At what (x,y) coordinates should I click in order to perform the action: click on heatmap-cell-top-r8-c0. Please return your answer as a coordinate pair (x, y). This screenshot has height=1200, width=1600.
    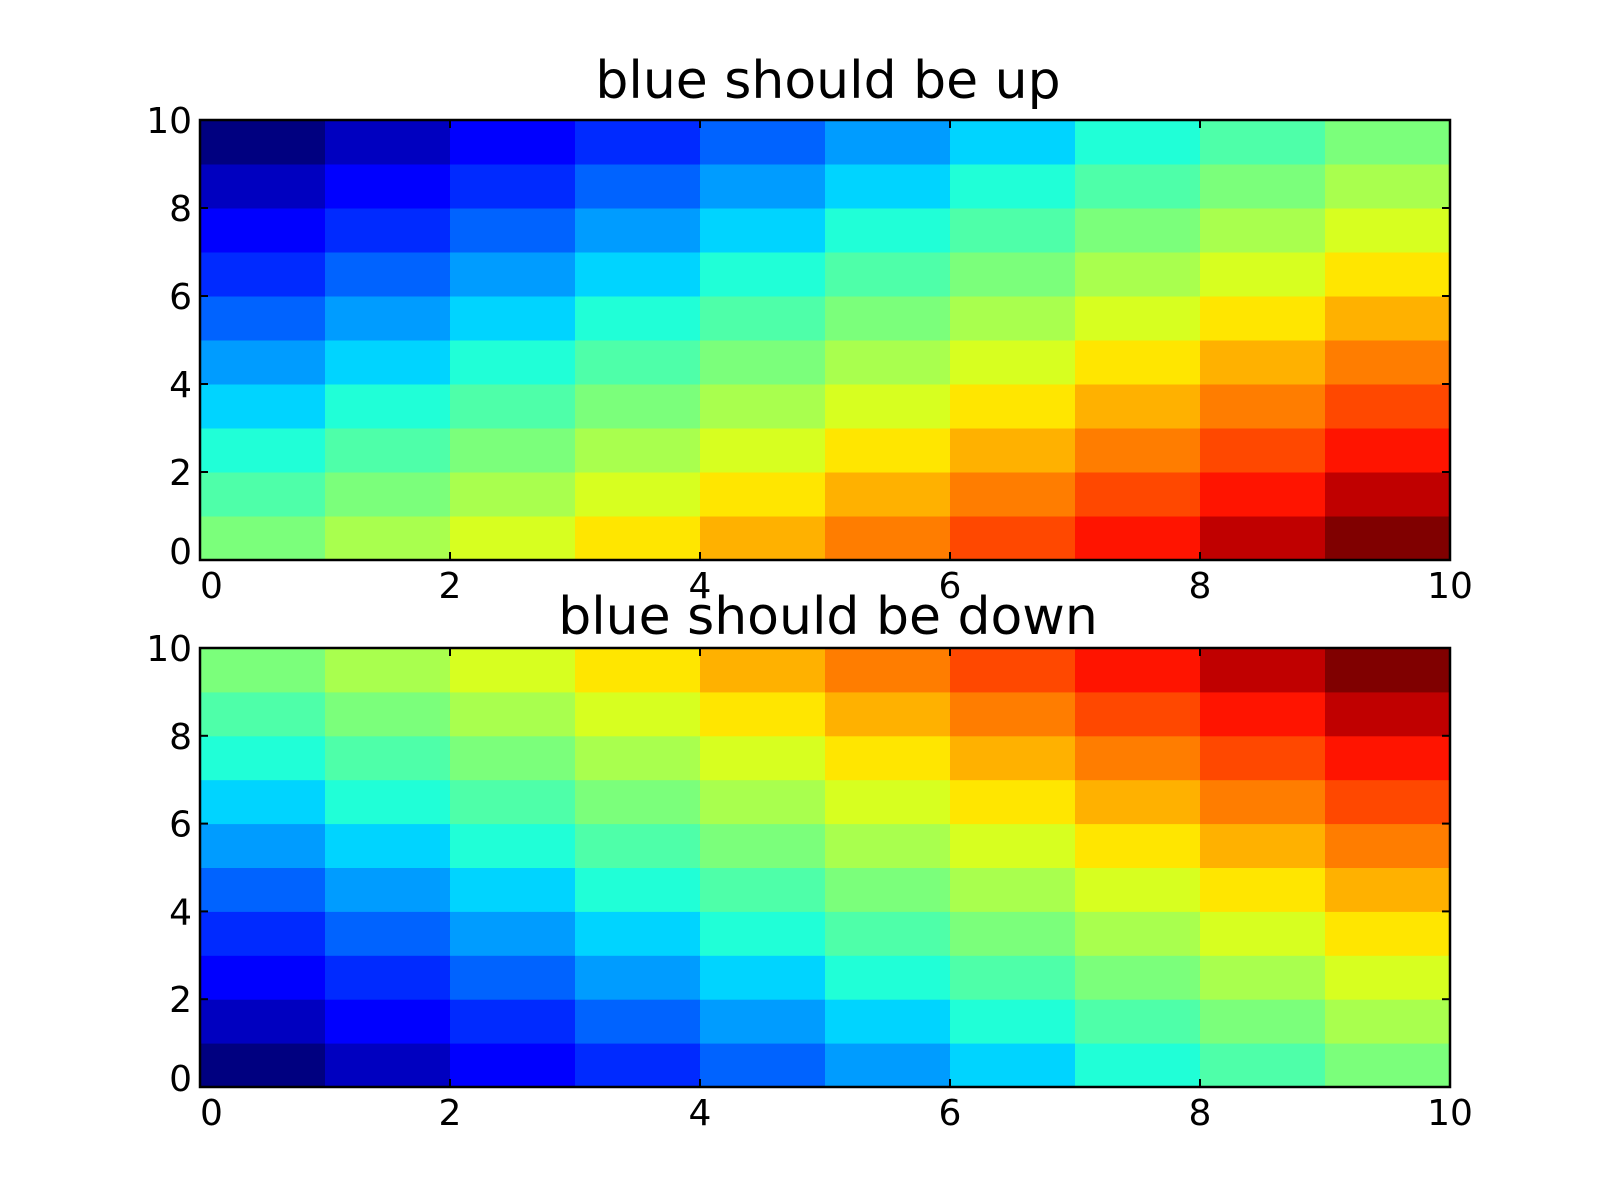
    Looking at the image, I should click on (263, 186).